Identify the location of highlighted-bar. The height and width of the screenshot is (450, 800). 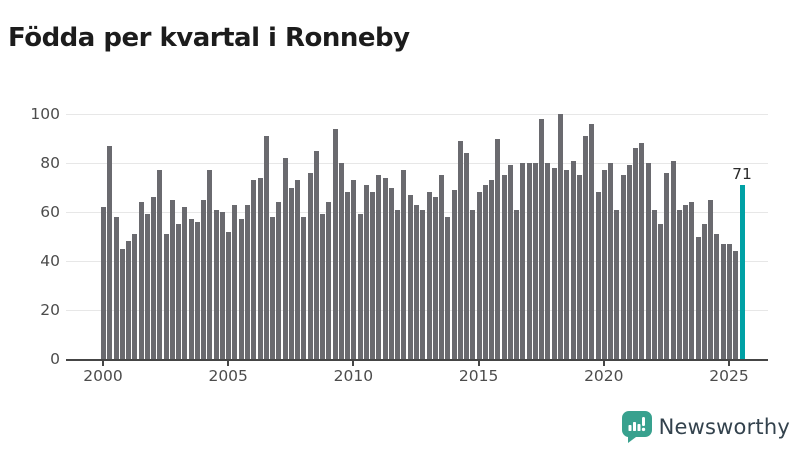
(742, 272).